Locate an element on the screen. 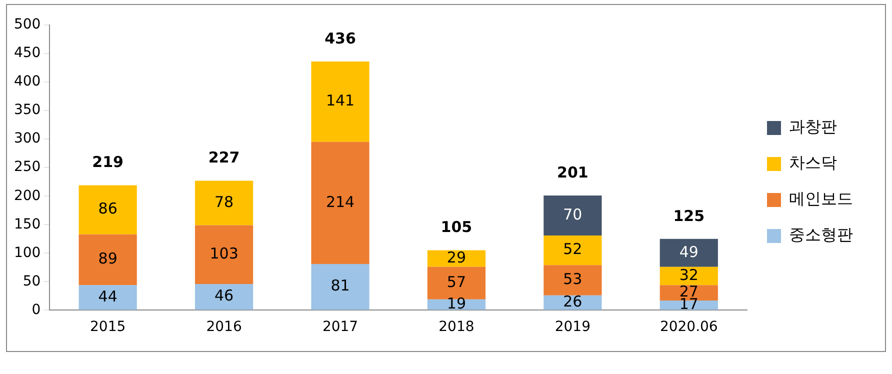 The height and width of the screenshot is (374, 892). y-tick-label: 100 is located at coordinates (27, 252).